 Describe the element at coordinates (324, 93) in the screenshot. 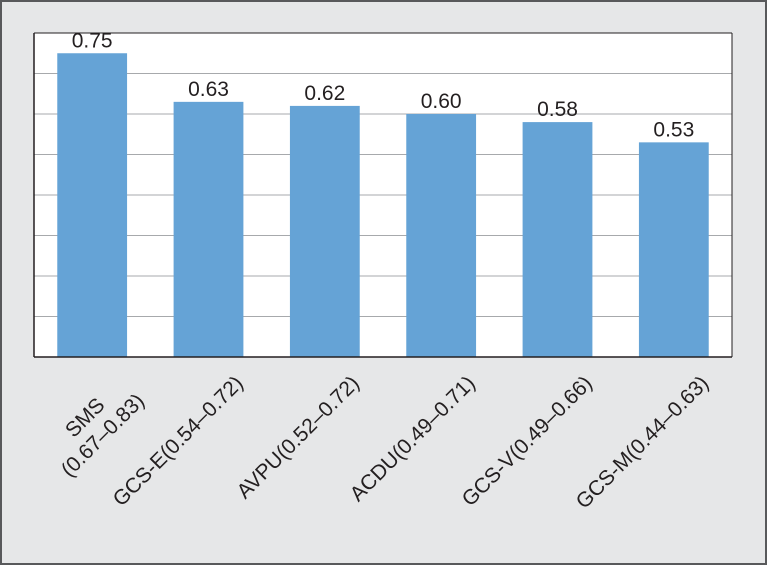

I see `value-label: 0.62` at that location.